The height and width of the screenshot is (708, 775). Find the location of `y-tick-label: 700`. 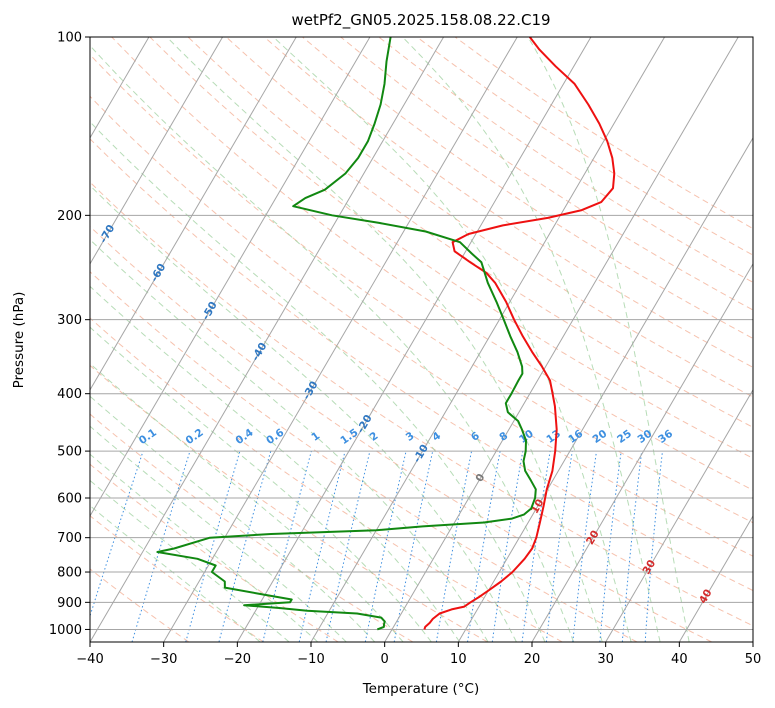

y-tick-label: 700 is located at coordinates (69, 538).